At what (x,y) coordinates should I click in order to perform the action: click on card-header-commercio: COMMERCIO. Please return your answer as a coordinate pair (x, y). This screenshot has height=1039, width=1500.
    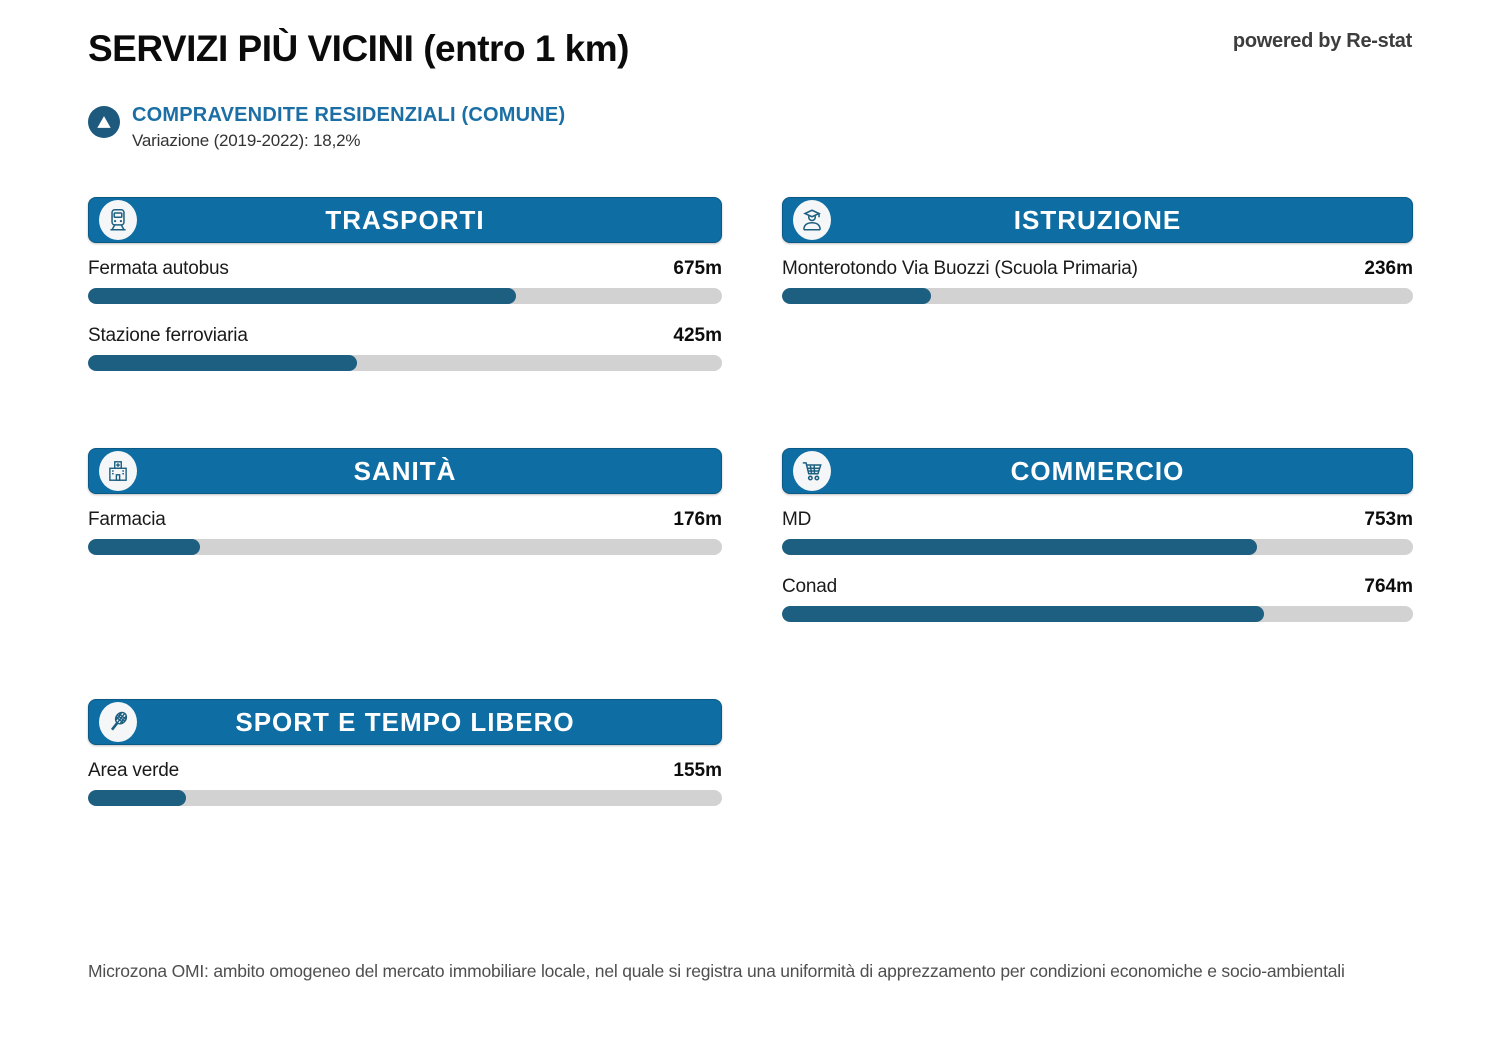
    Looking at the image, I should click on (1097, 471).